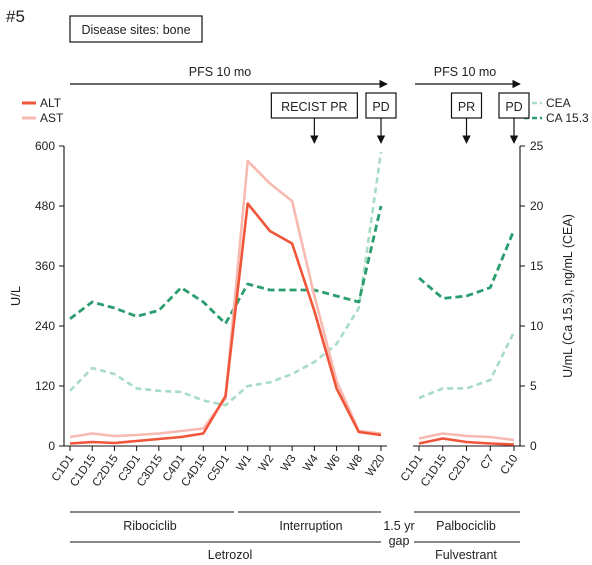 The image size is (592, 565). What do you see at coordinates (311, 463) in the screenshot?
I see `x-tick-label: W4` at bounding box center [311, 463].